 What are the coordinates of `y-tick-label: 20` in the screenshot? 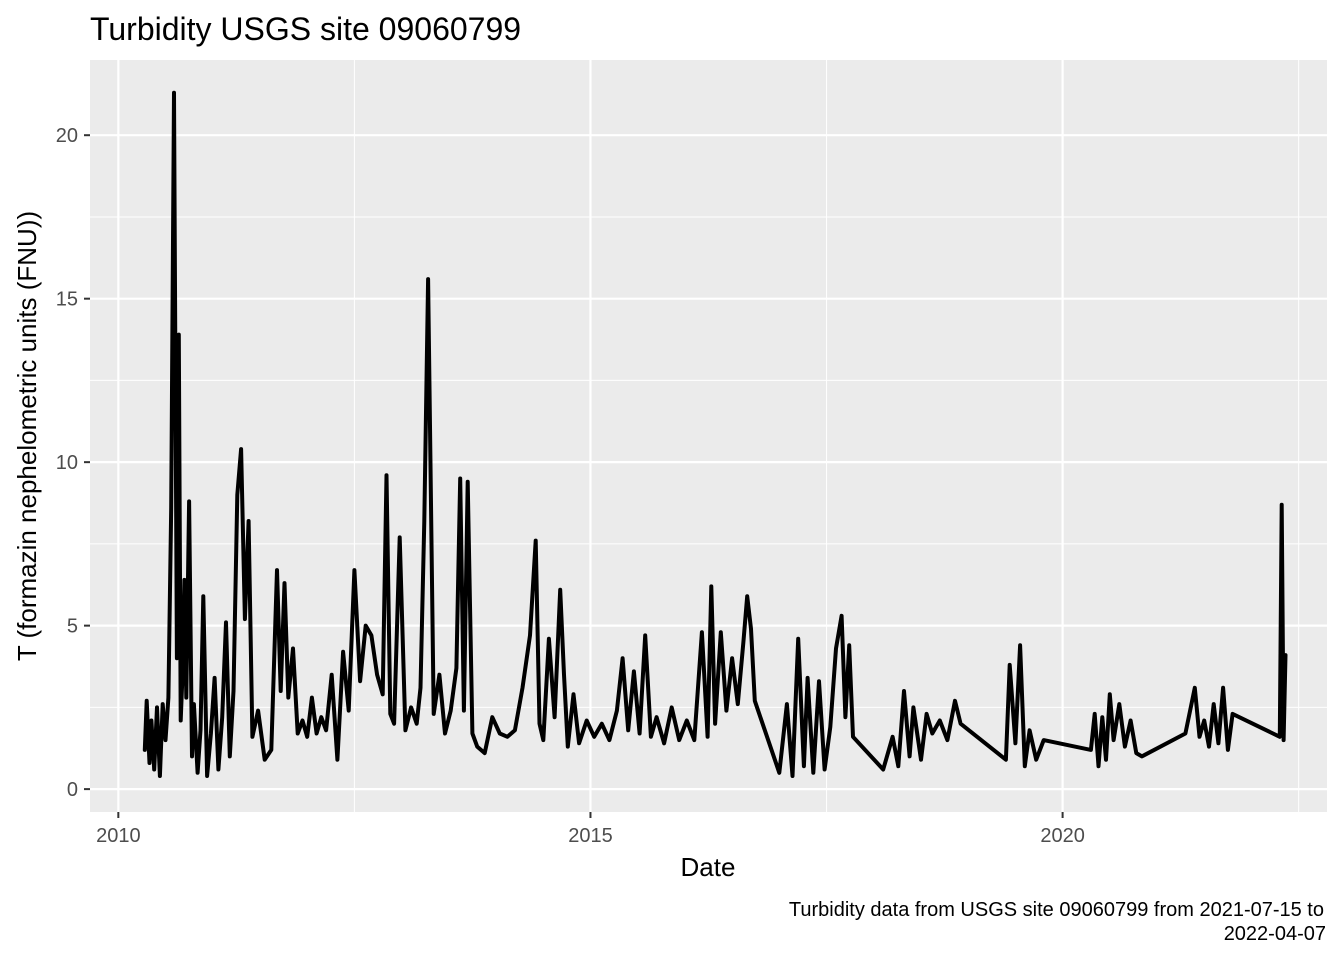 It's located at (67, 136).